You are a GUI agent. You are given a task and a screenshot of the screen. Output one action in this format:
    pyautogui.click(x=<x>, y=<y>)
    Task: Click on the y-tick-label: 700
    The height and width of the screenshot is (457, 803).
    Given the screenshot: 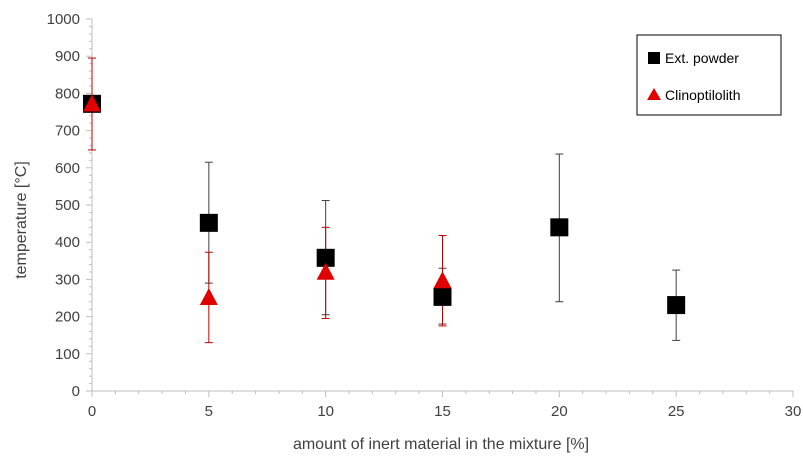 What is the action you would take?
    pyautogui.click(x=67, y=131)
    